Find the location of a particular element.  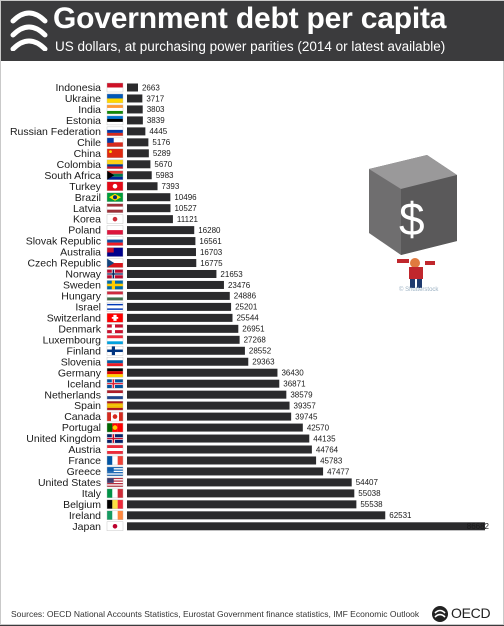

data-label: 5289 is located at coordinates (162, 153).